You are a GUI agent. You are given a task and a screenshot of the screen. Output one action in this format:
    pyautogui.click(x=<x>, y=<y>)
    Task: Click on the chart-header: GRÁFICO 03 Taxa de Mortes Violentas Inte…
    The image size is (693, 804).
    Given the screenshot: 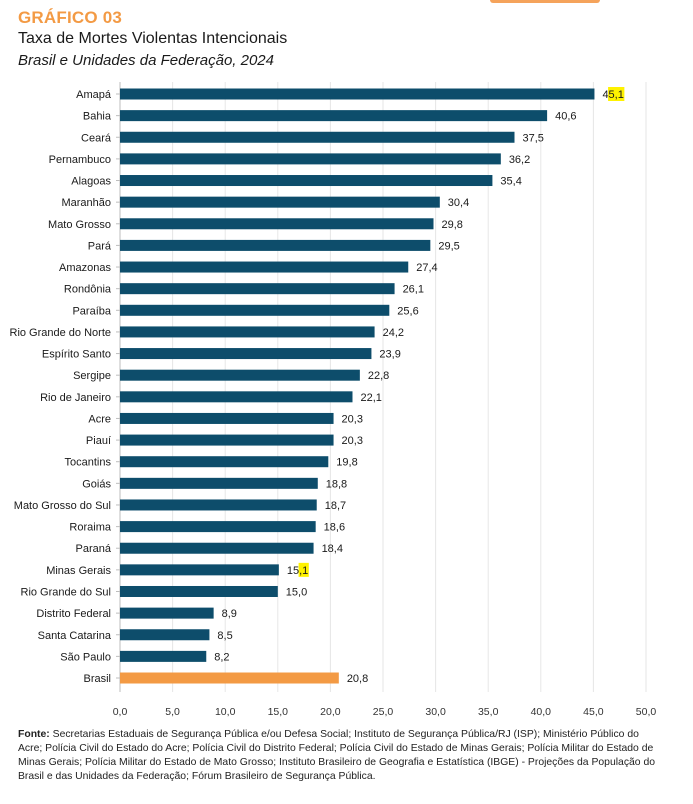 What is the action you would take?
    pyautogui.click(x=152, y=38)
    